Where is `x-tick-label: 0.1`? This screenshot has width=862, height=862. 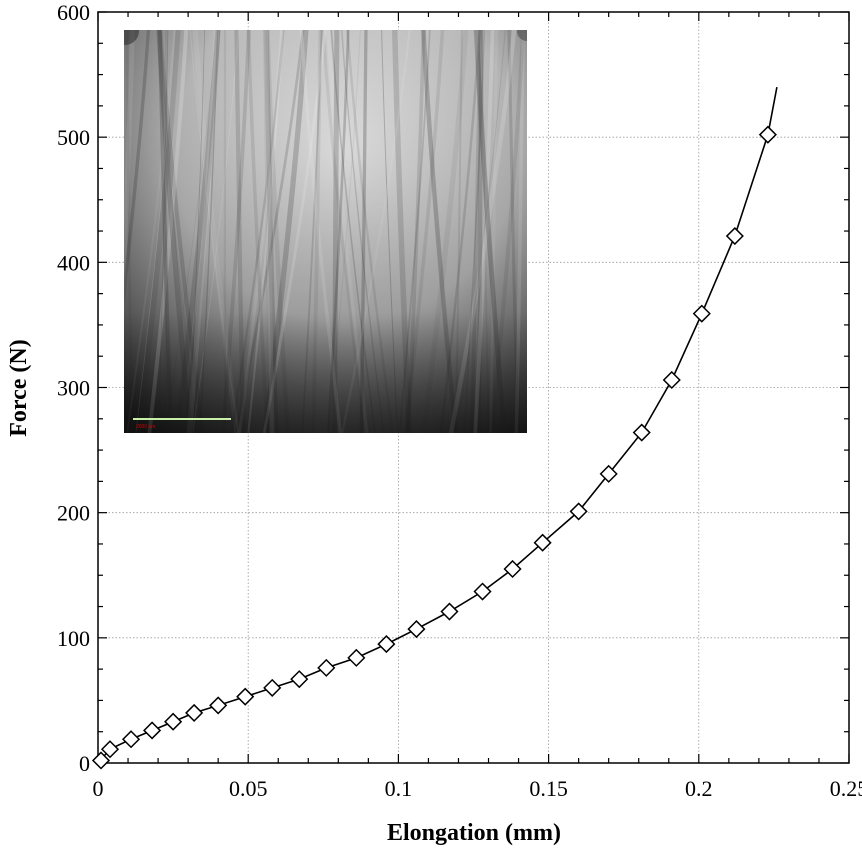
x-tick-label: 0.1 is located at coordinates (399, 788).